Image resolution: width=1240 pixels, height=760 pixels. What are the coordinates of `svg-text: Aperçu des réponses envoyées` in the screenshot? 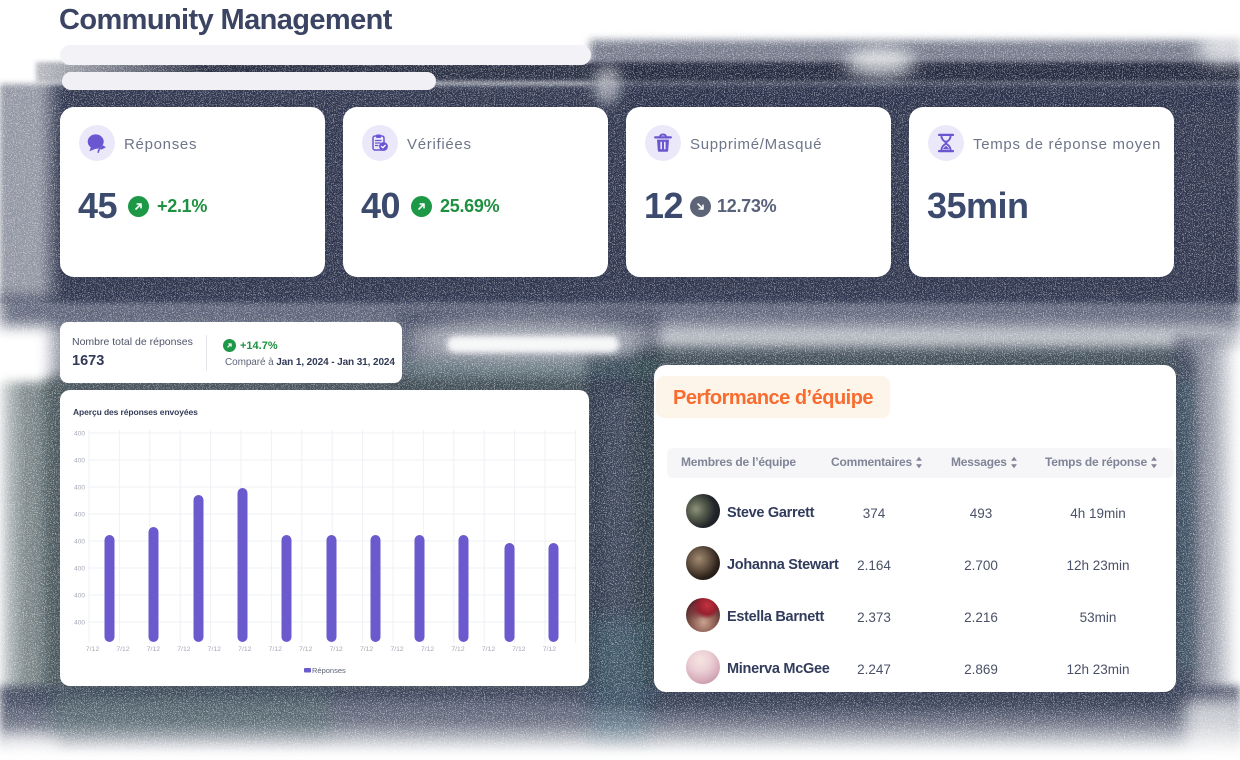 It's located at (135, 412).